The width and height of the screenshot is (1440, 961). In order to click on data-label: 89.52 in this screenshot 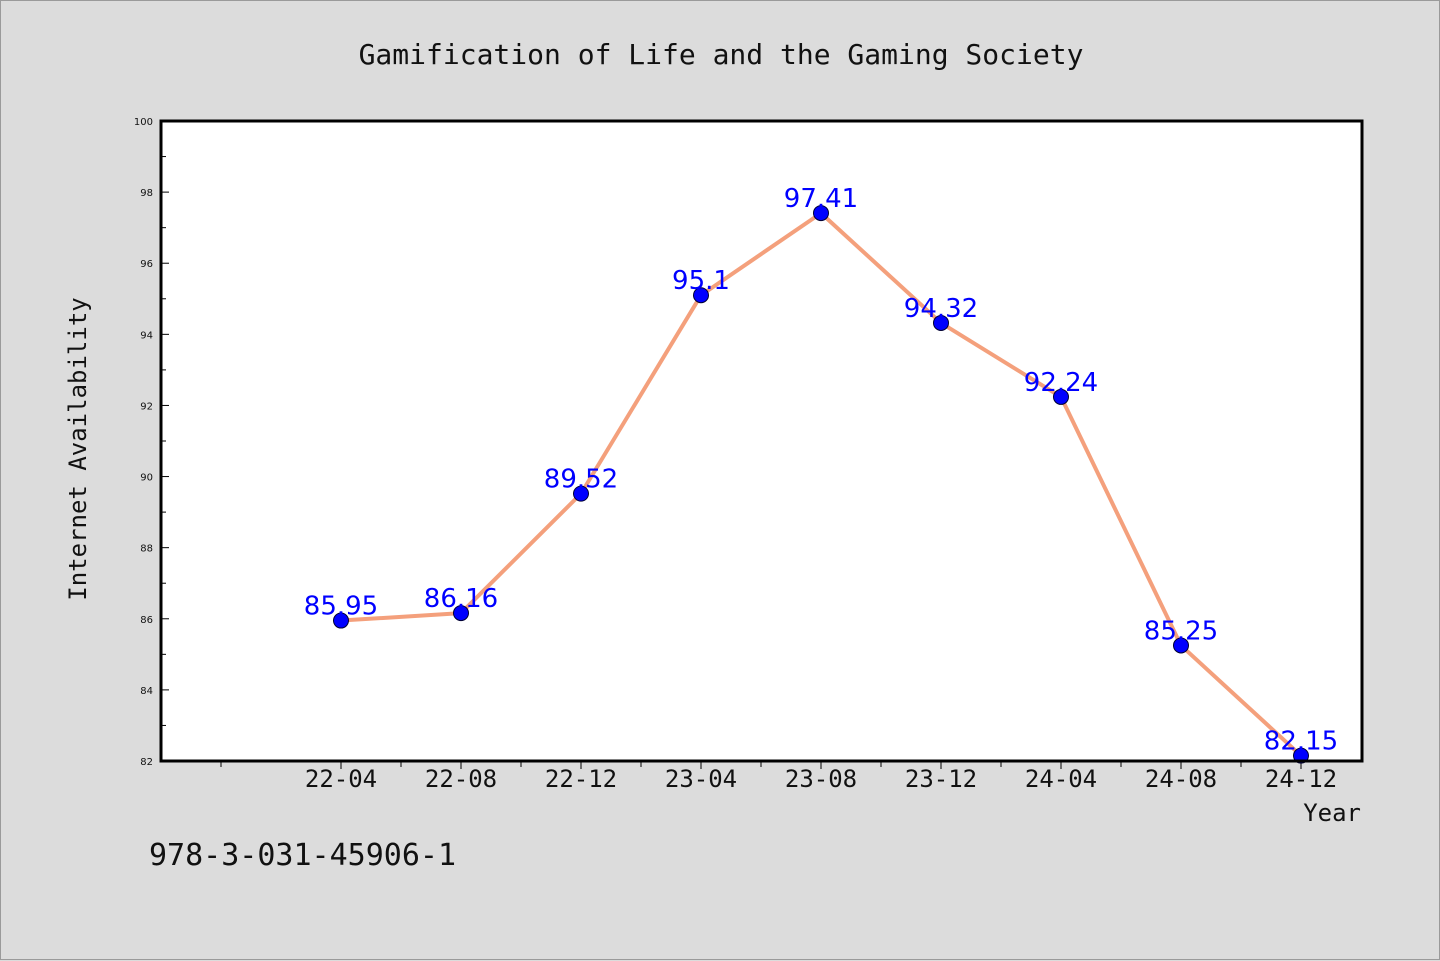, I will do `click(581, 480)`.